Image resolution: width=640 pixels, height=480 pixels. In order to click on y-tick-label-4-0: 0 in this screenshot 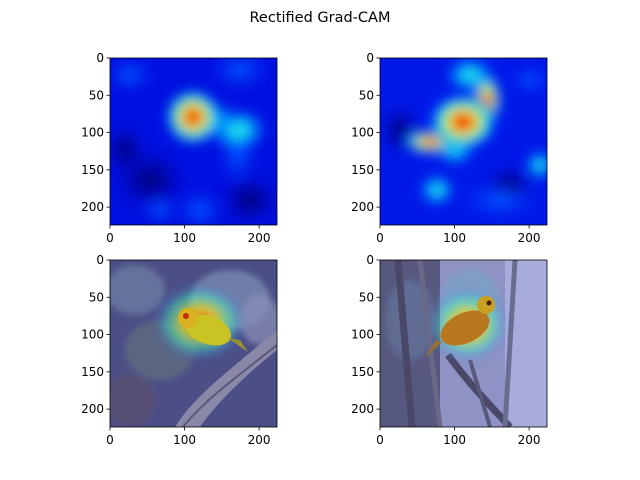, I will do `click(370, 260)`.